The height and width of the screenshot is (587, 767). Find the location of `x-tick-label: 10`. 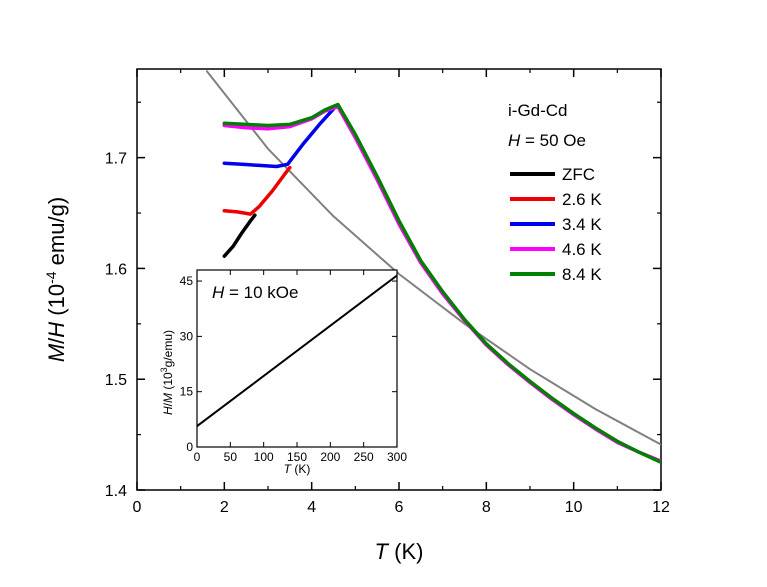

x-tick-label: 10 is located at coordinates (574, 507).